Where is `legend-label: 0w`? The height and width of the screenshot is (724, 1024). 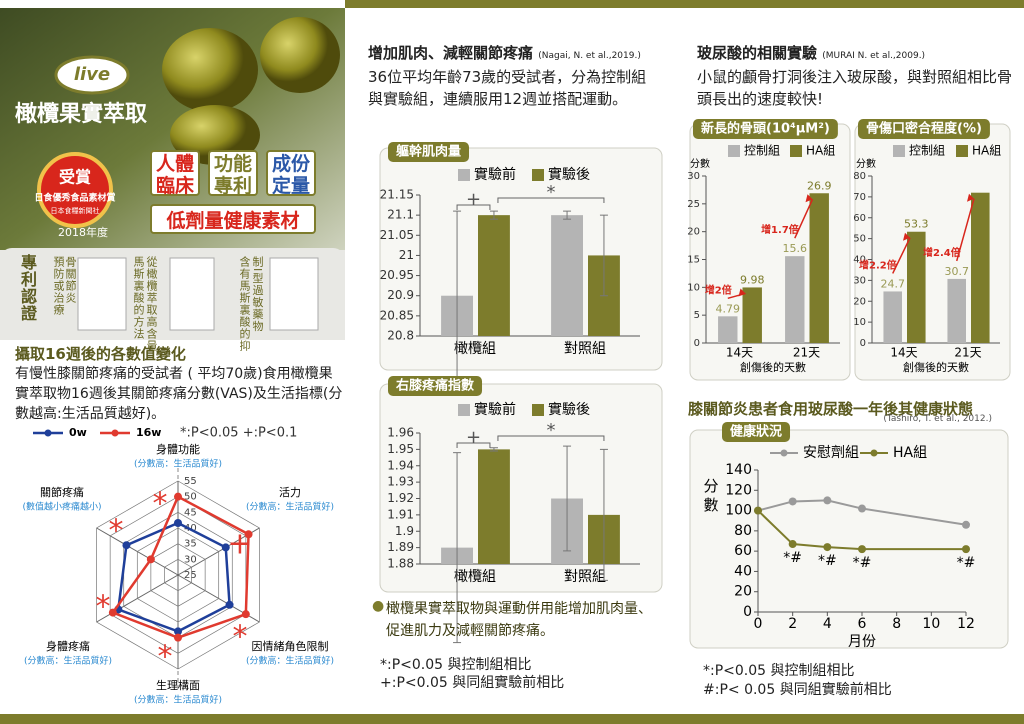
legend-label: 0w is located at coordinates (78, 432).